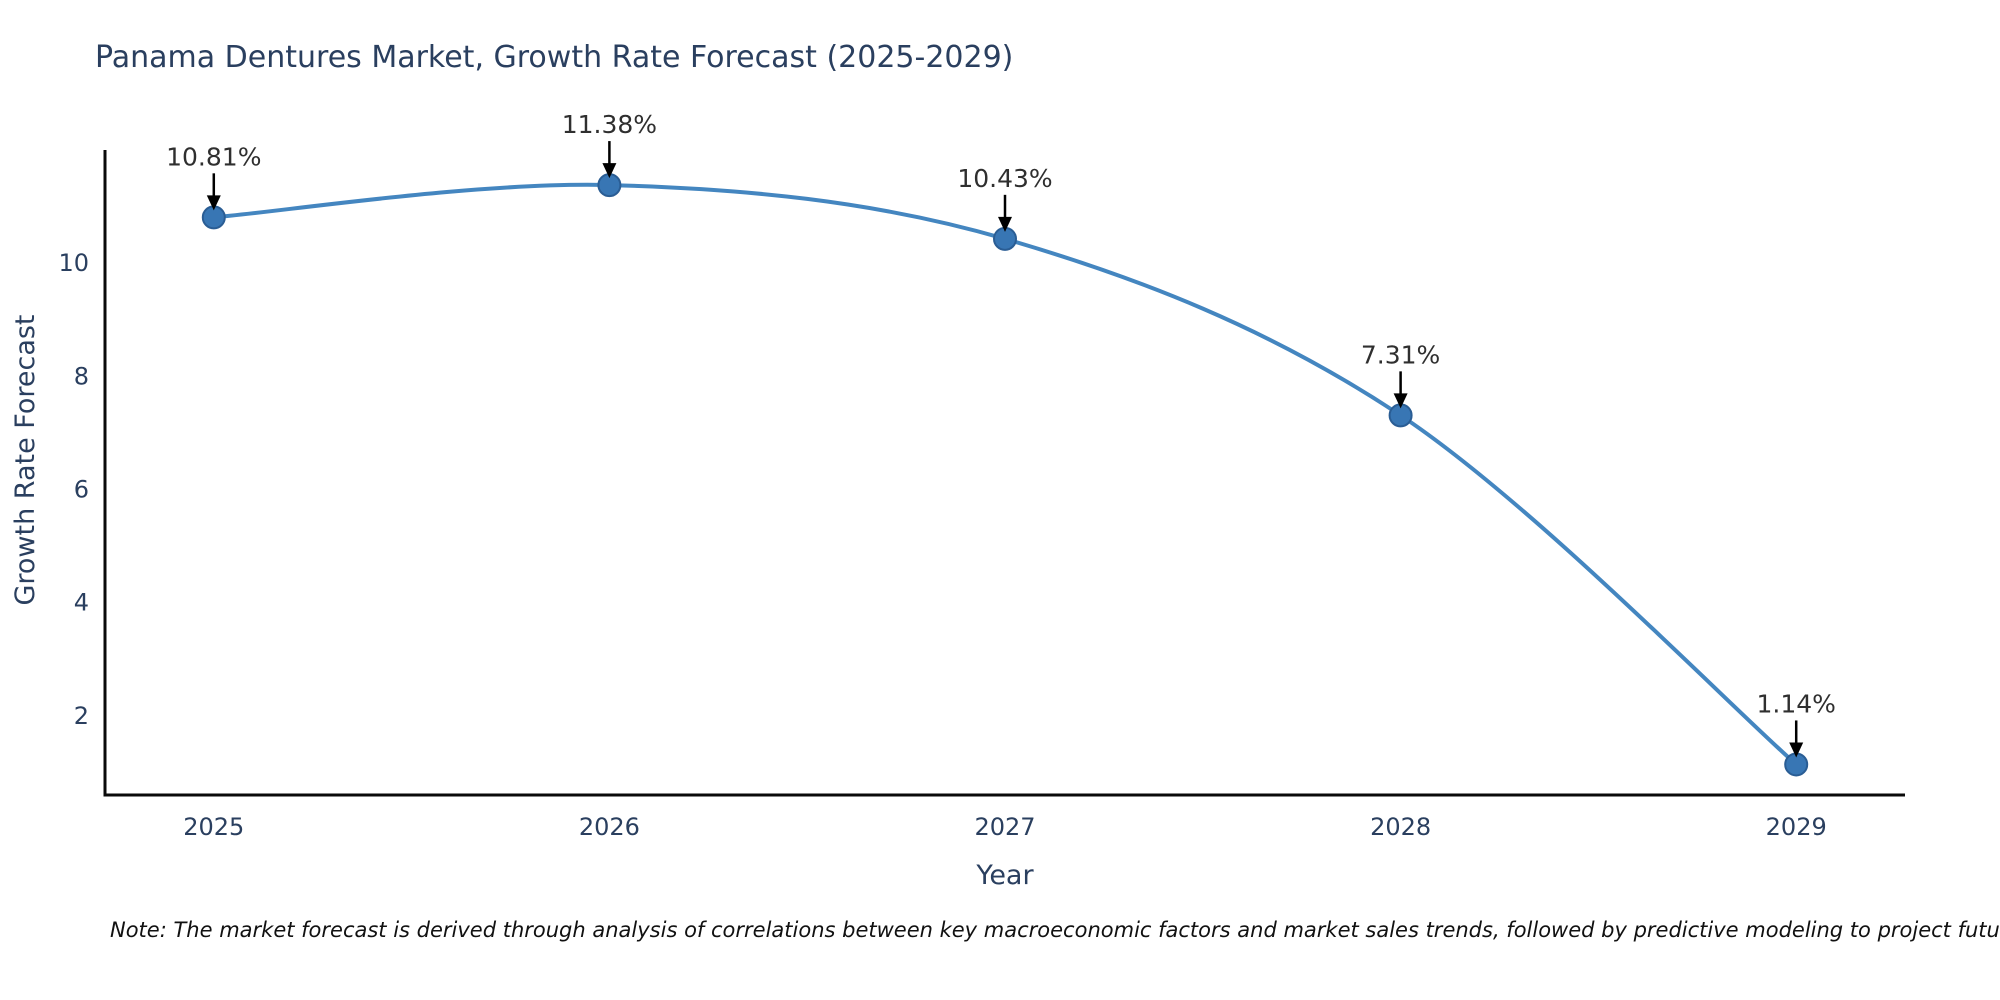  I want to click on point-annotation-2029: 1.14%, so click(1795, 703).